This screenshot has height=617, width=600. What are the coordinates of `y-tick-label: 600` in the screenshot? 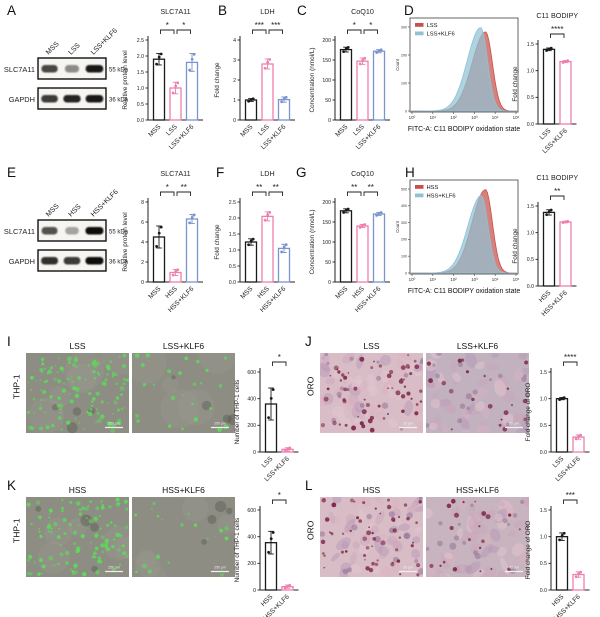 It's located at (251, 511).